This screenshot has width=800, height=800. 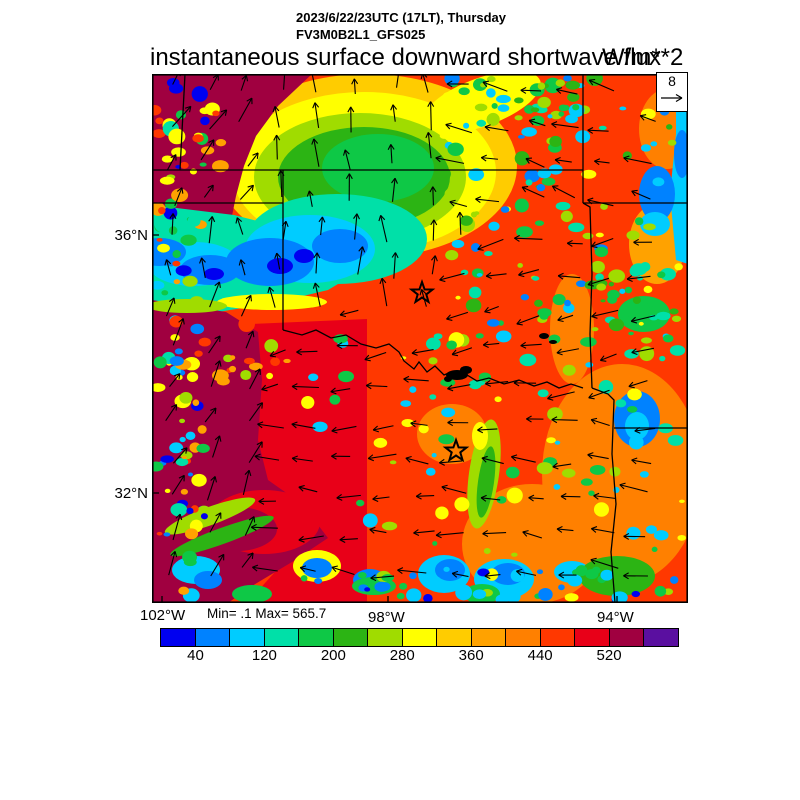 What do you see at coordinates (456, 449) in the screenshot?
I see `city-star-dallas` at bounding box center [456, 449].